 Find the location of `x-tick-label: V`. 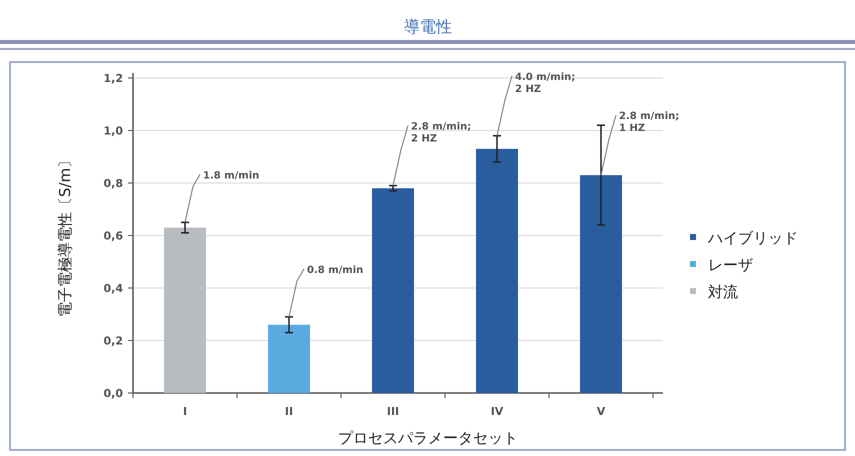

x-tick-label: V is located at coordinates (601, 411).